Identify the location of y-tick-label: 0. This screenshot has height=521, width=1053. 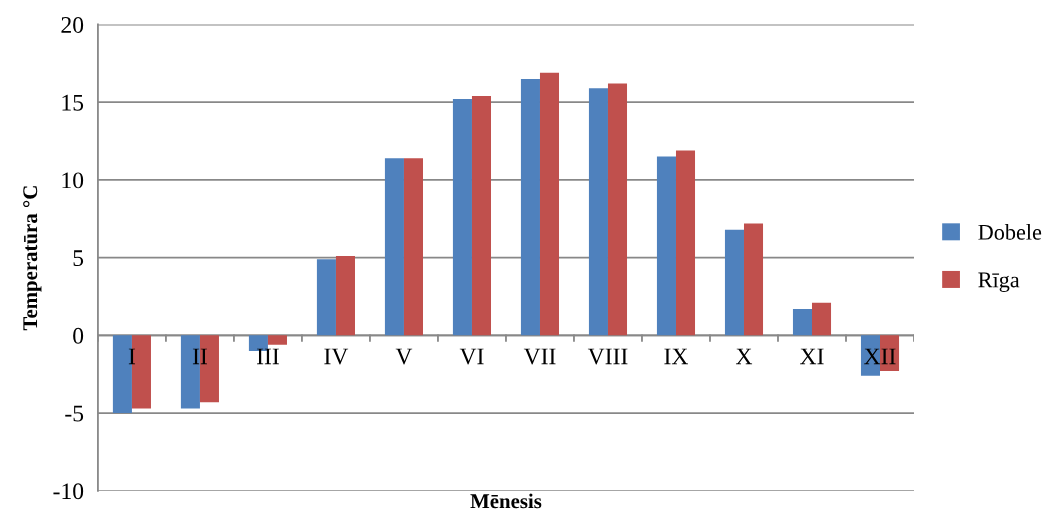
(78, 335).